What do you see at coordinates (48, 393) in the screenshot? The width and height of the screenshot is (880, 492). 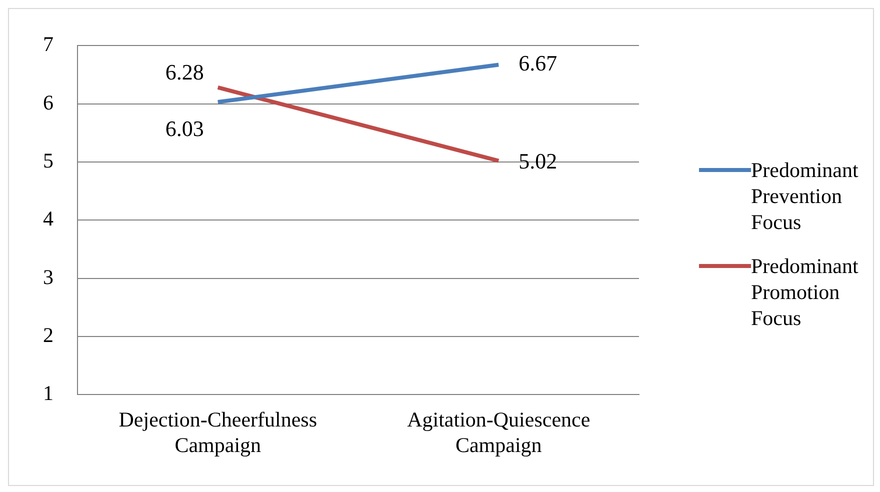 I see `y-tick-label: 1` at bounding box center [48, 393].